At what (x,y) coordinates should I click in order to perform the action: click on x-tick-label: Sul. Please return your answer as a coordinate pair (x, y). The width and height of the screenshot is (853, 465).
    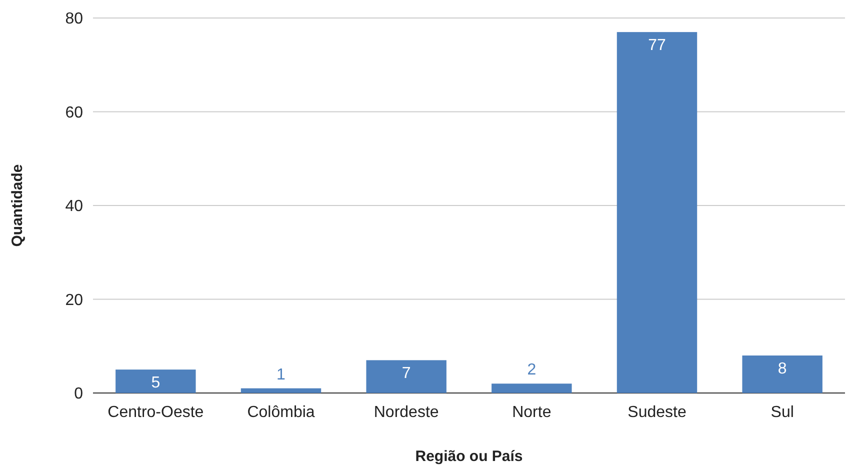
    Looking at the image, I should click on (782, 412).